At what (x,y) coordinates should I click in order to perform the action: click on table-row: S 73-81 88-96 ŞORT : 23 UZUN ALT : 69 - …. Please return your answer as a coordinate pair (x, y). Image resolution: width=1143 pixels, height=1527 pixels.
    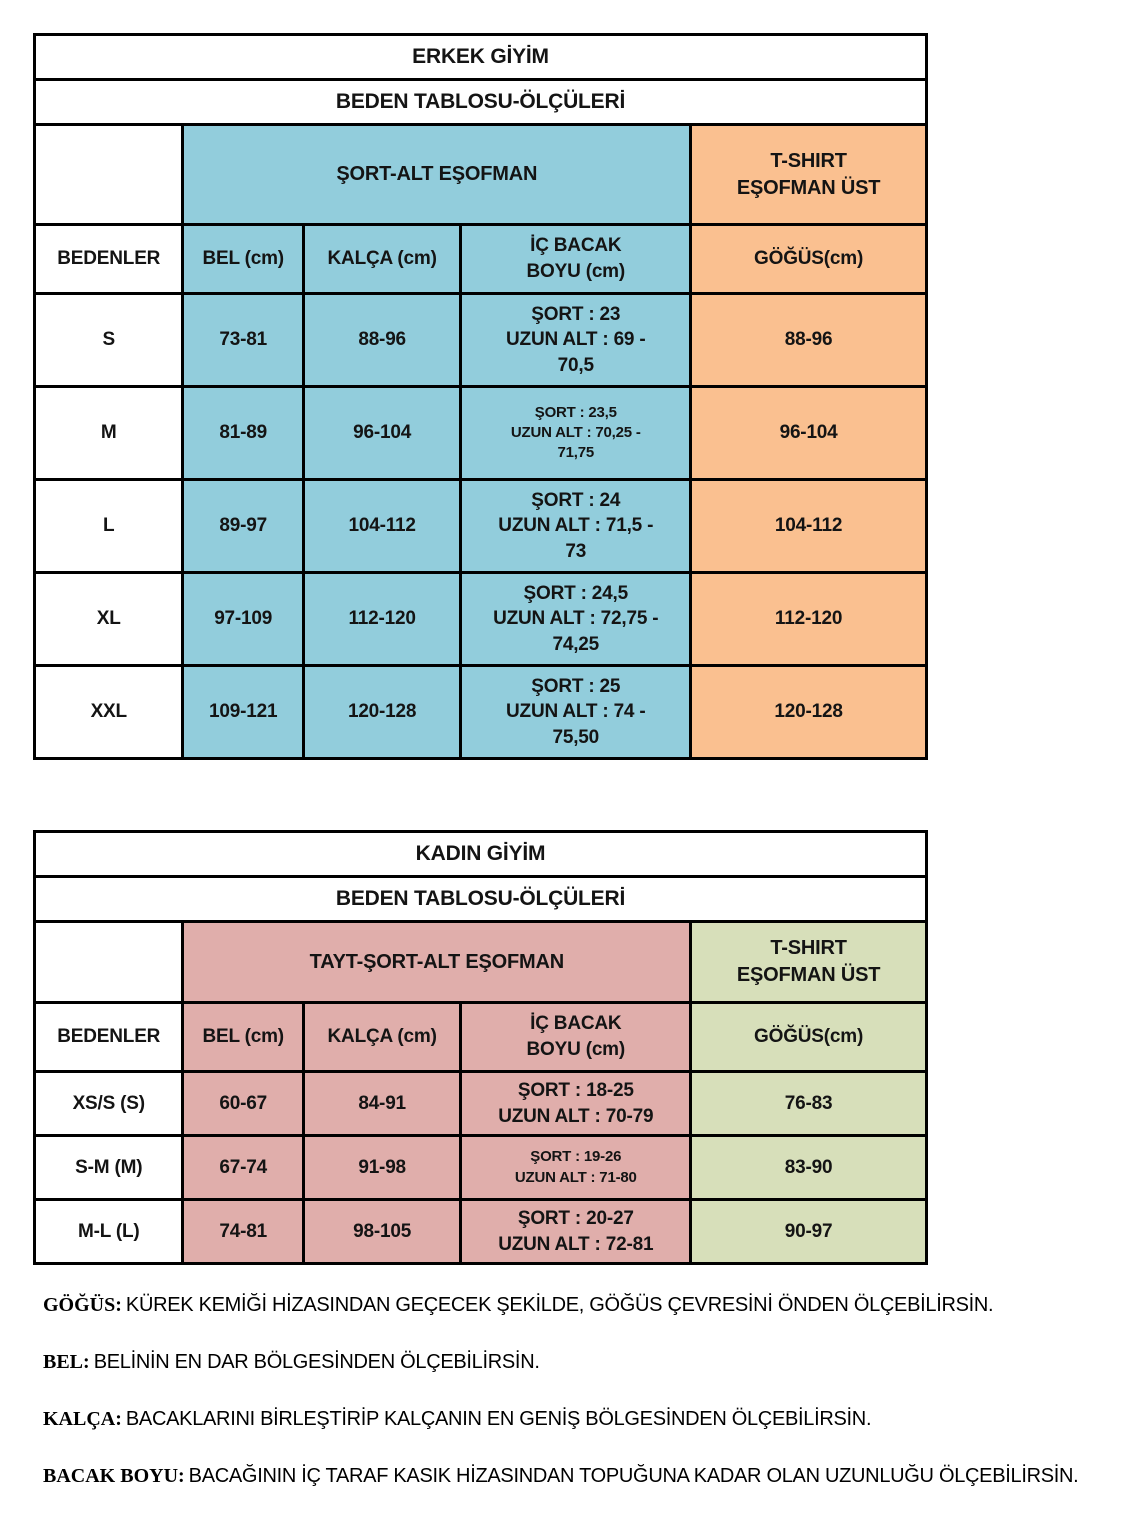
    Looking at the image, I should click on (480, 340).